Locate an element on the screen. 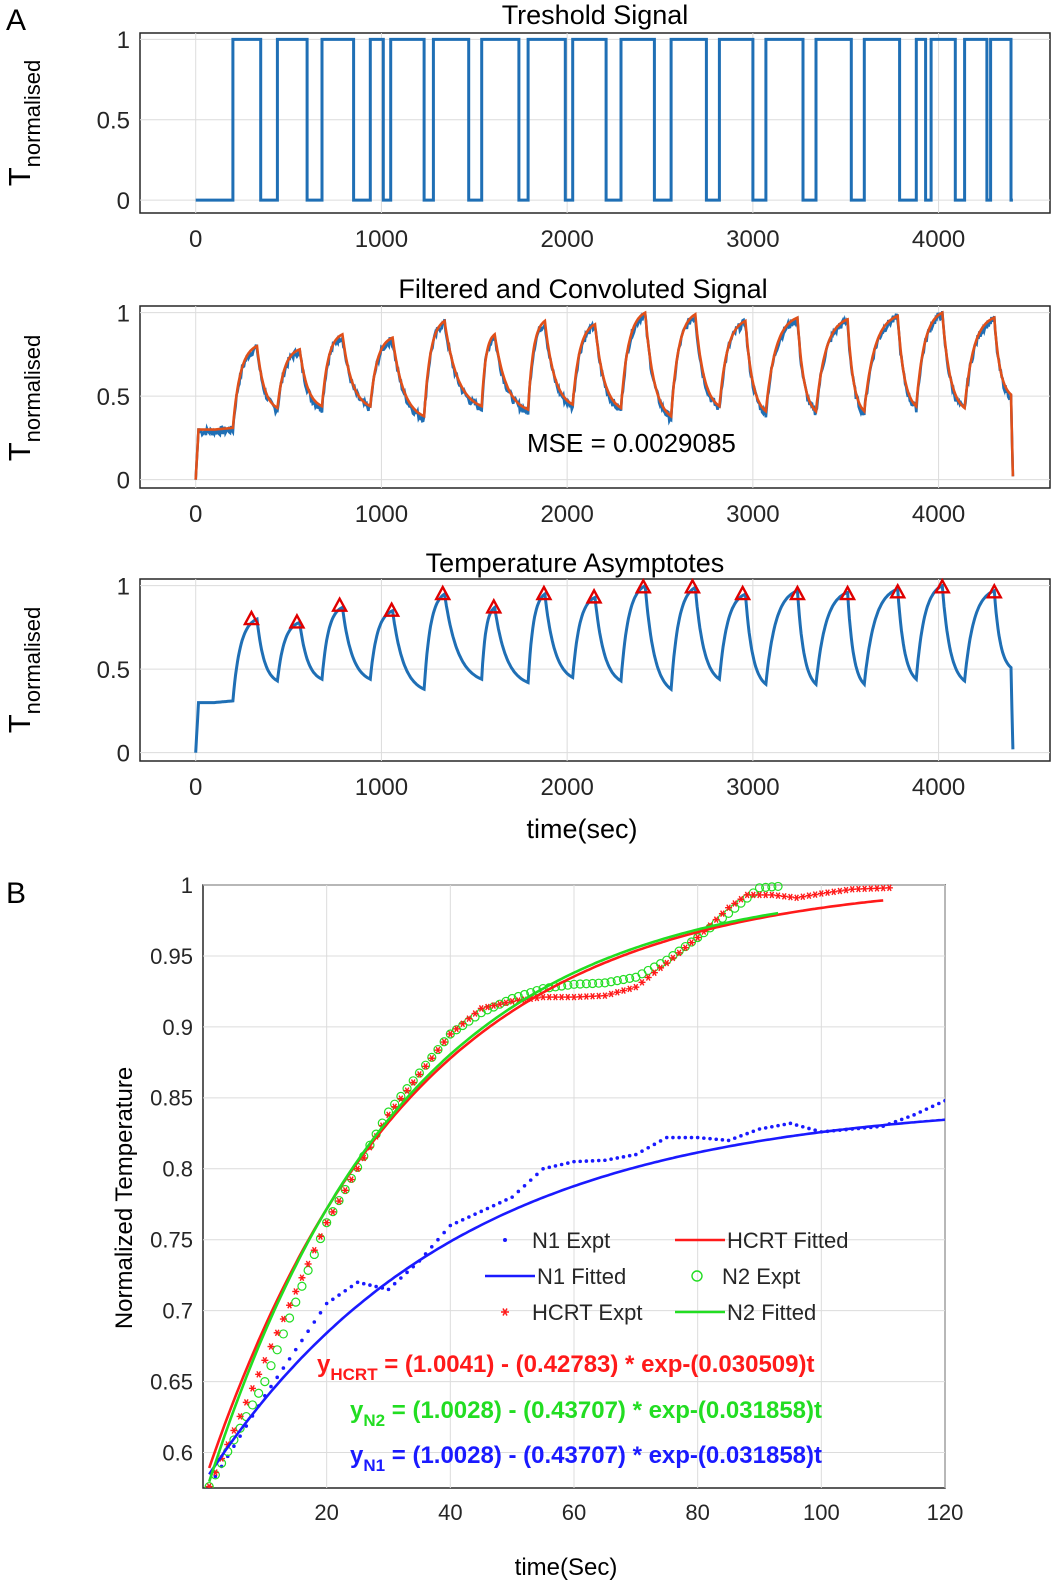  grid-lines is located at coordinates (595, 397).